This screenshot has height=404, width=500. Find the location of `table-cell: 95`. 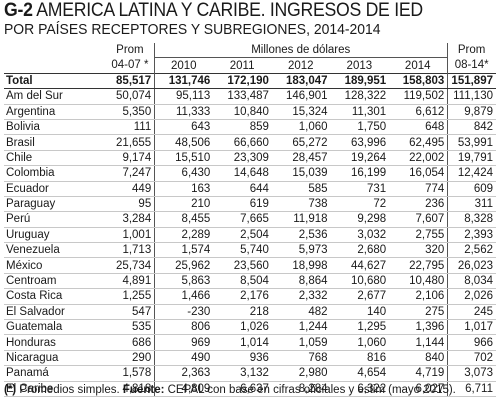

table-cell: 95 is located at coordinates (130, 204).